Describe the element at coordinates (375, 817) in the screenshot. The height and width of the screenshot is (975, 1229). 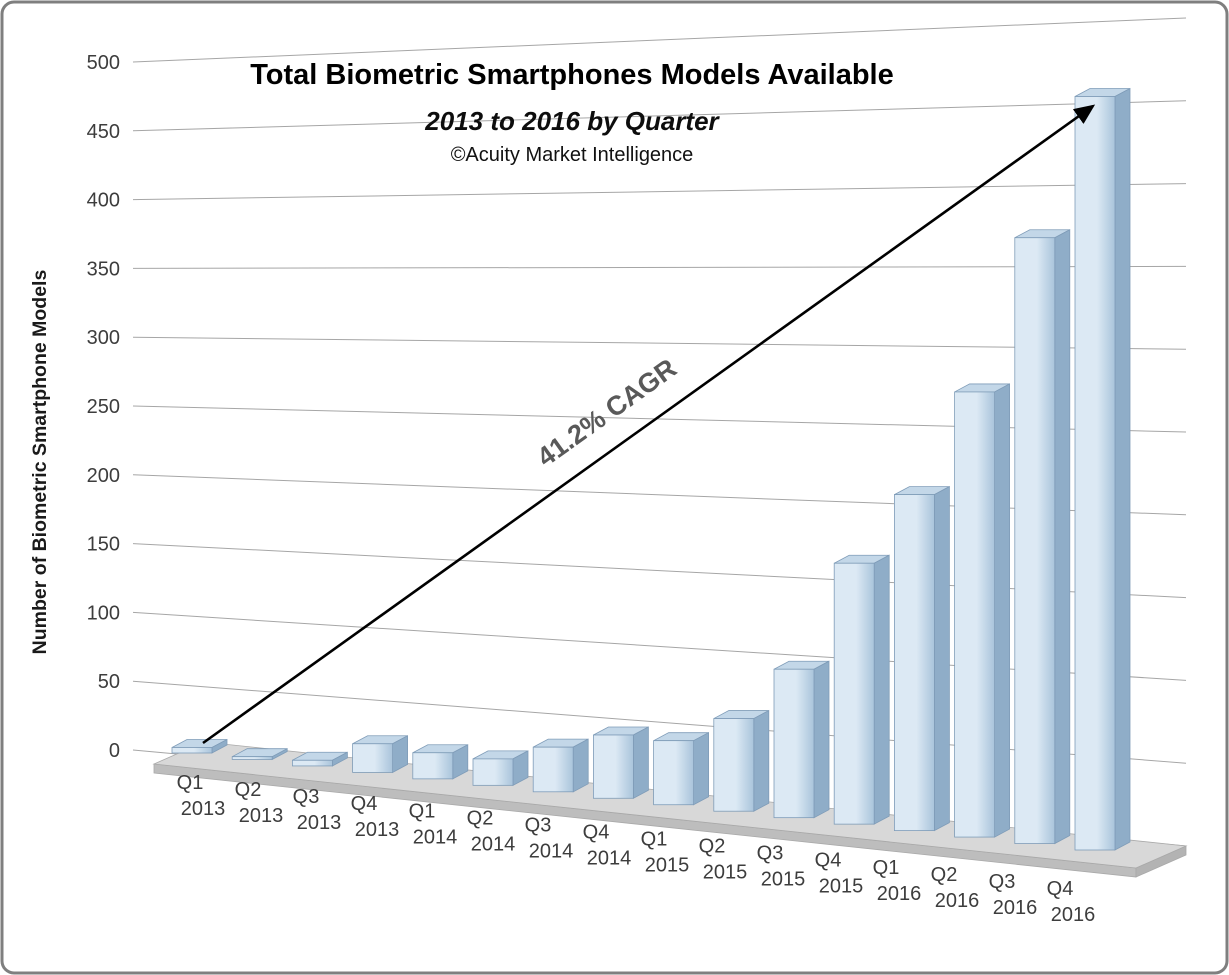
I see `x-category-label: Q4 2013` at that location.